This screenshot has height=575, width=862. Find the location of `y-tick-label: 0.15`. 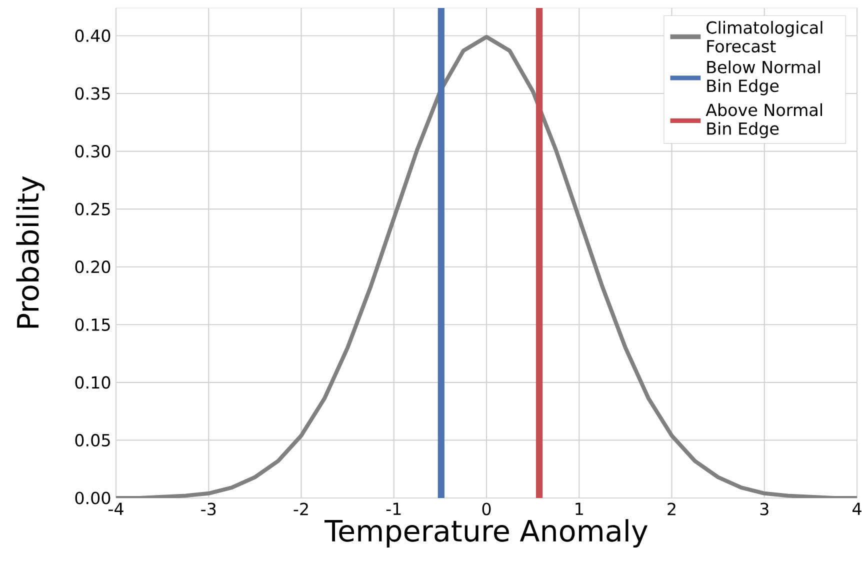

y-tick-label: 0.15 is located at coordinates (92, 324).